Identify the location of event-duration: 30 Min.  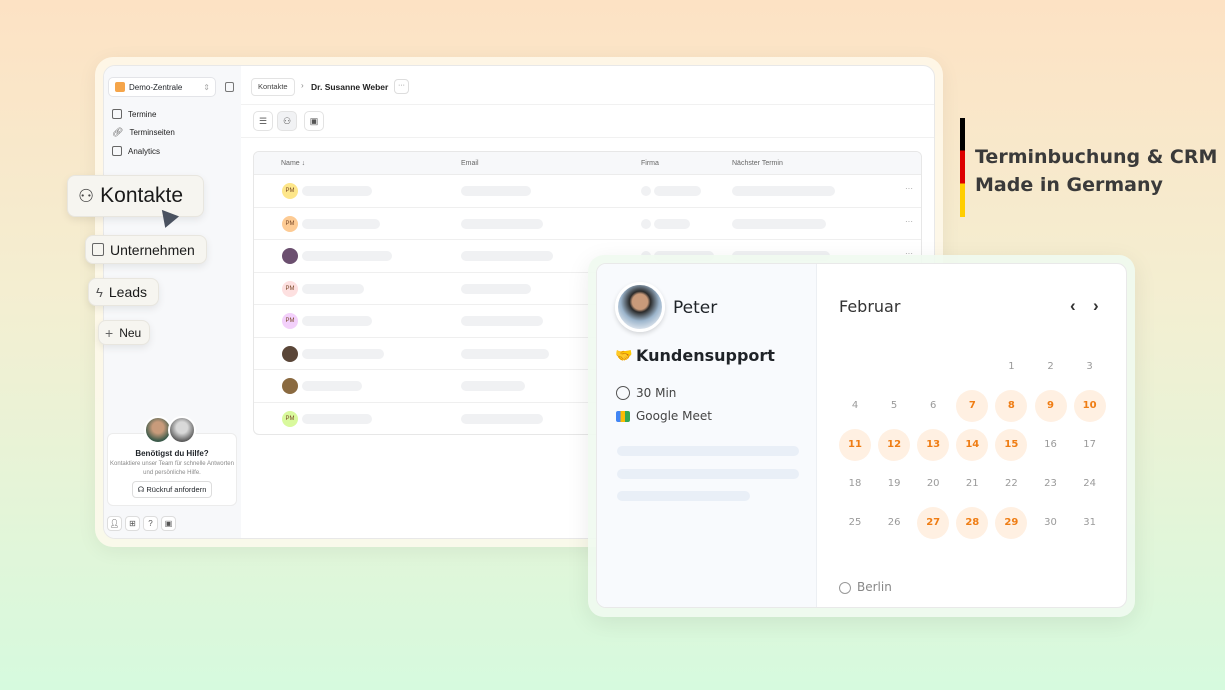
(656, 393).